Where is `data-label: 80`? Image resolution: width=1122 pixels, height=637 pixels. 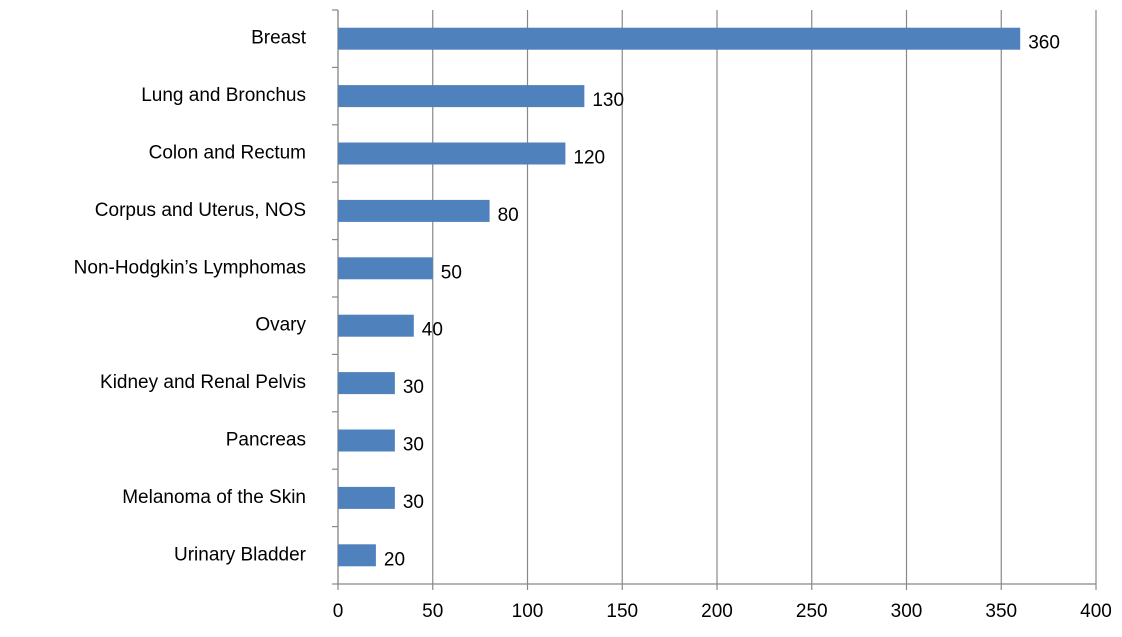 data-label: 80 is located at coordinates (508, 215).